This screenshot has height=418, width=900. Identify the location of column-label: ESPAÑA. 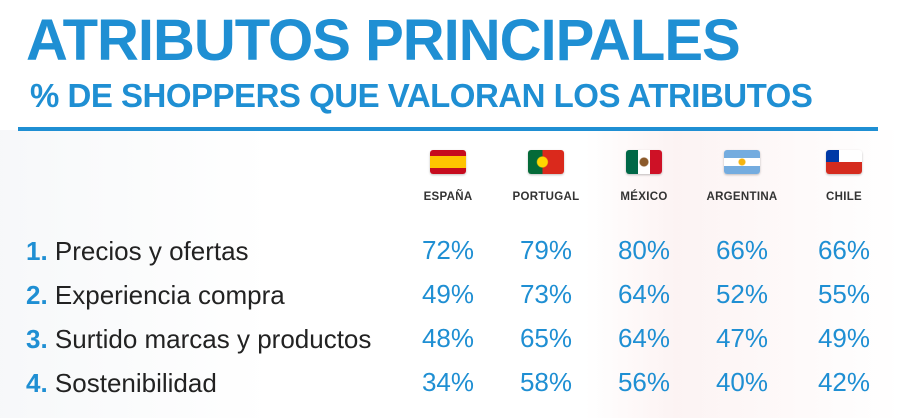
(448, 197).